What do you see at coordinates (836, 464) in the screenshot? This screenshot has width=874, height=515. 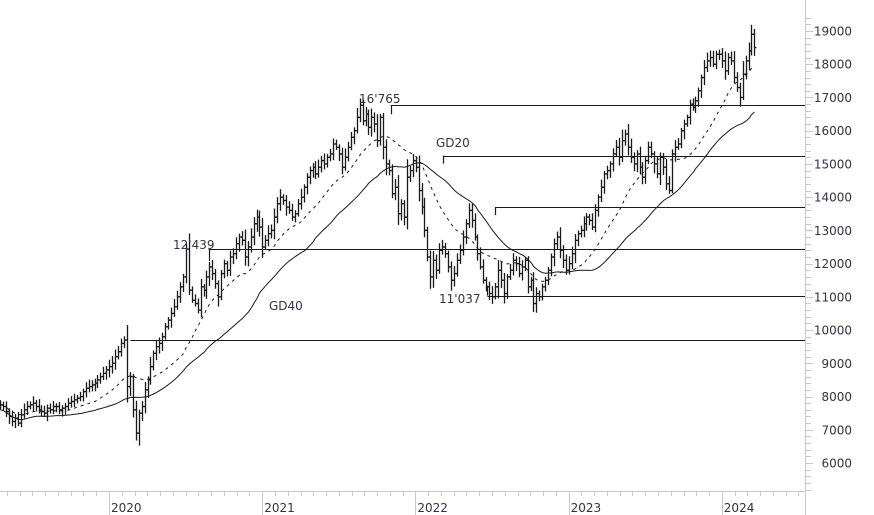 I see `y-tick-label: 6000` at bounding box center [836, 464].